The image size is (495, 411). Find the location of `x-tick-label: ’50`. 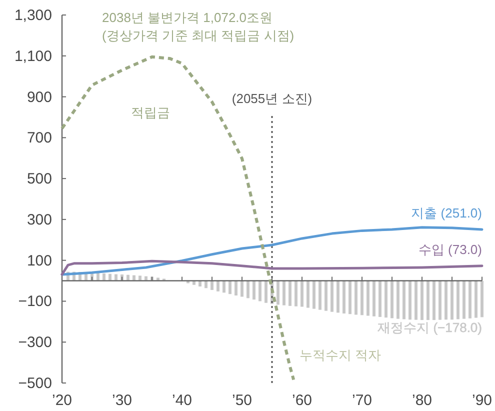

x-tick-label: ’50 is located at coordinates (242, 400).